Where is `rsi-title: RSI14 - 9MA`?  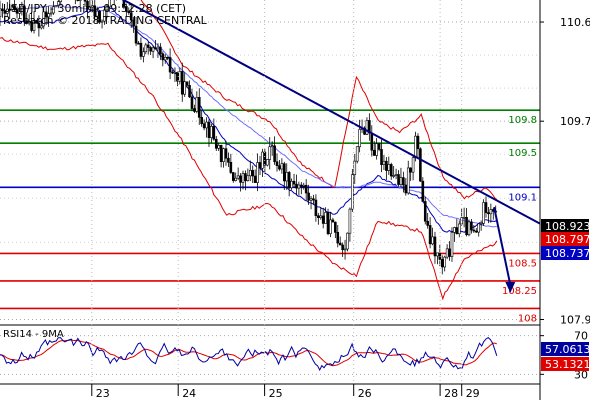 rsi-title: RSI14 - 9MA is located at coordinates (33, 334).